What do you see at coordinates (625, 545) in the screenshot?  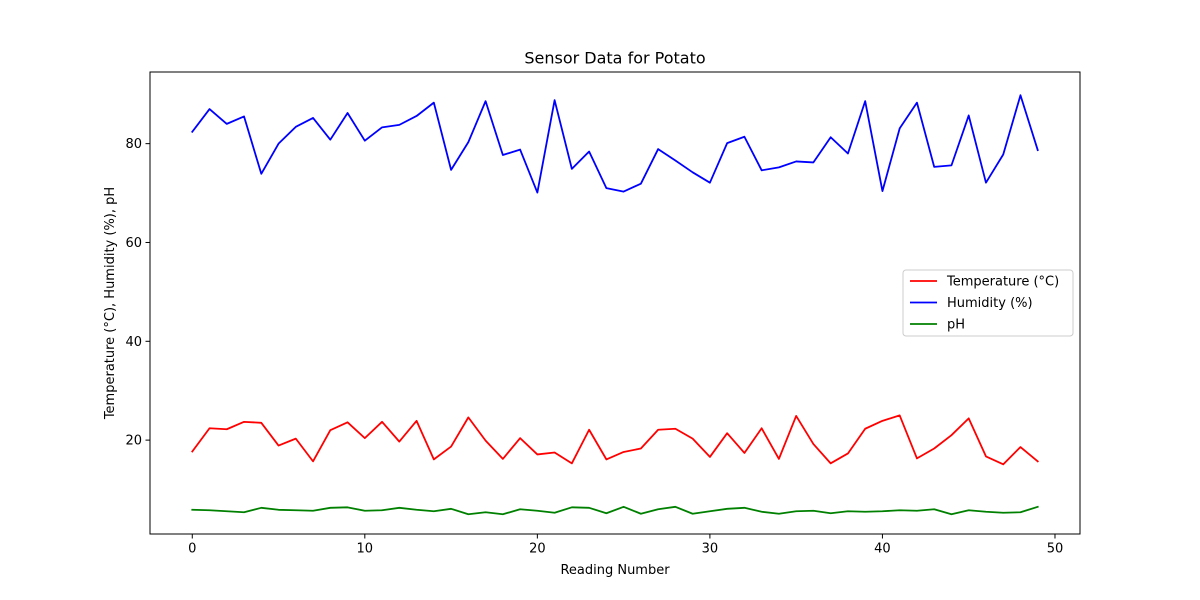 I see `x-axis-ticks: 0 10 20 30 40 50` at bounding box center [625, 545].